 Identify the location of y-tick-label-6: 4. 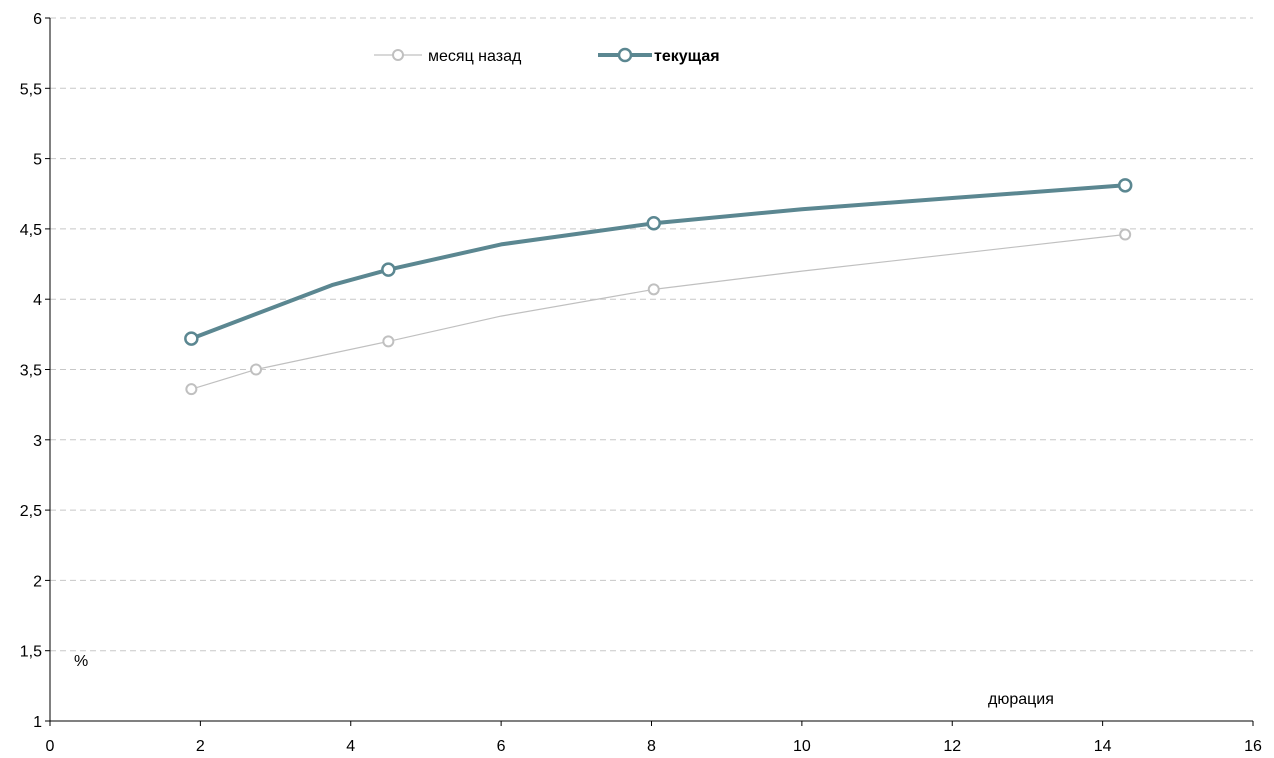
(37, 300).